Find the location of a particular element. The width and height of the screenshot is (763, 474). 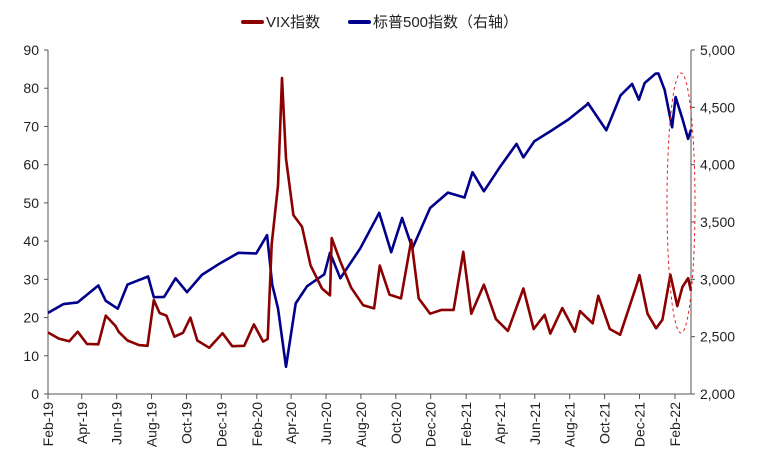

y-left-tick-label: 20 is located at coordinates (31, 318).